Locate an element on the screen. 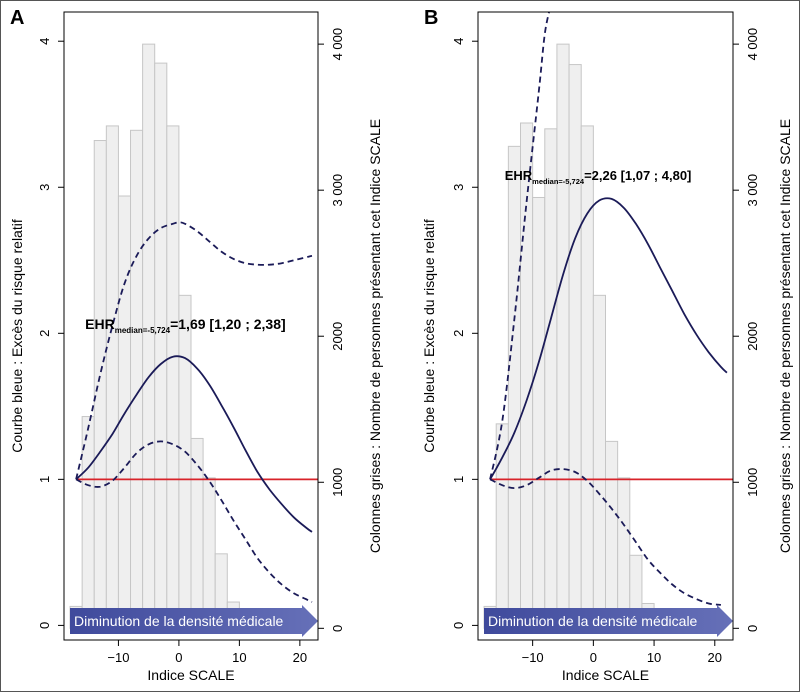  ehr-annotation-value: =1,69 [1,20 ; 2,38] is located at coordinates (228, 324).